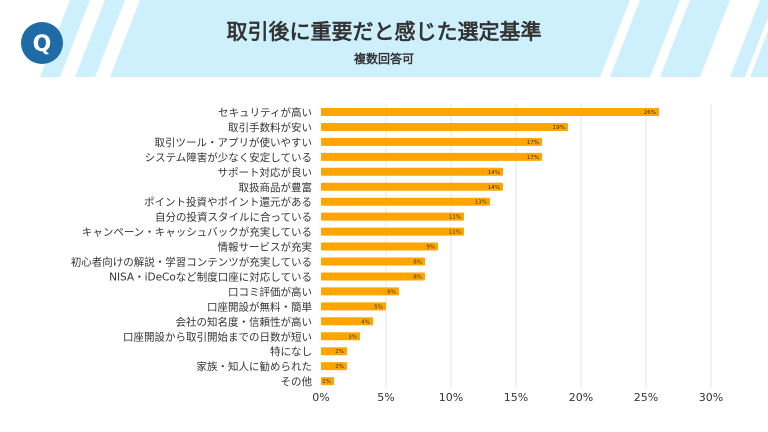 Image resolution: width=768 pixels, height=432 pixels. What do you see at coordinates (234, 142) in the screenshot?
I see `category-label: 取引ツール・アプリが使いやすい` at bounding box center [234, 142].